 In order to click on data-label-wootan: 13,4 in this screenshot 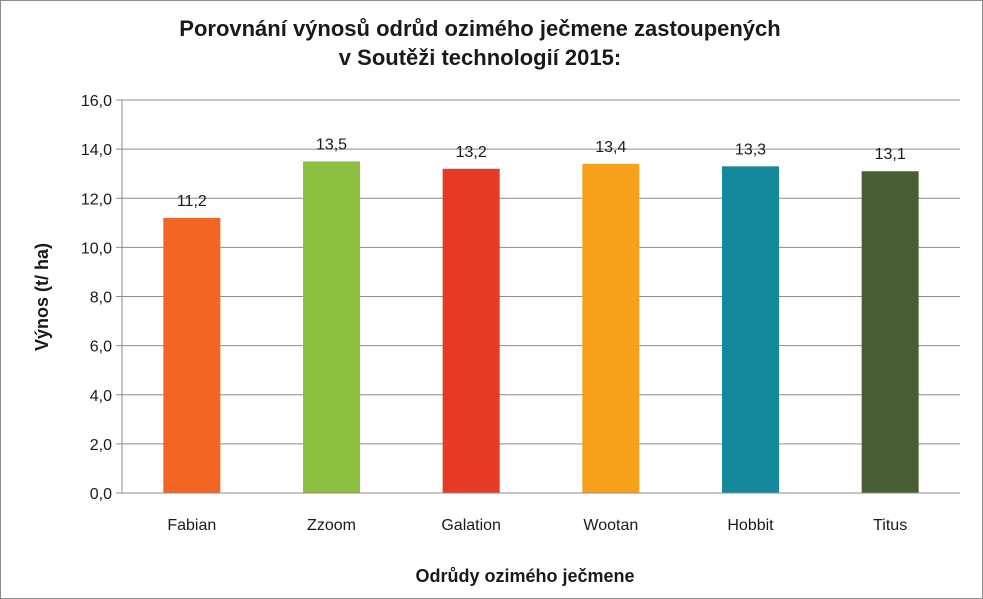, I will do `click(610, 147)`.